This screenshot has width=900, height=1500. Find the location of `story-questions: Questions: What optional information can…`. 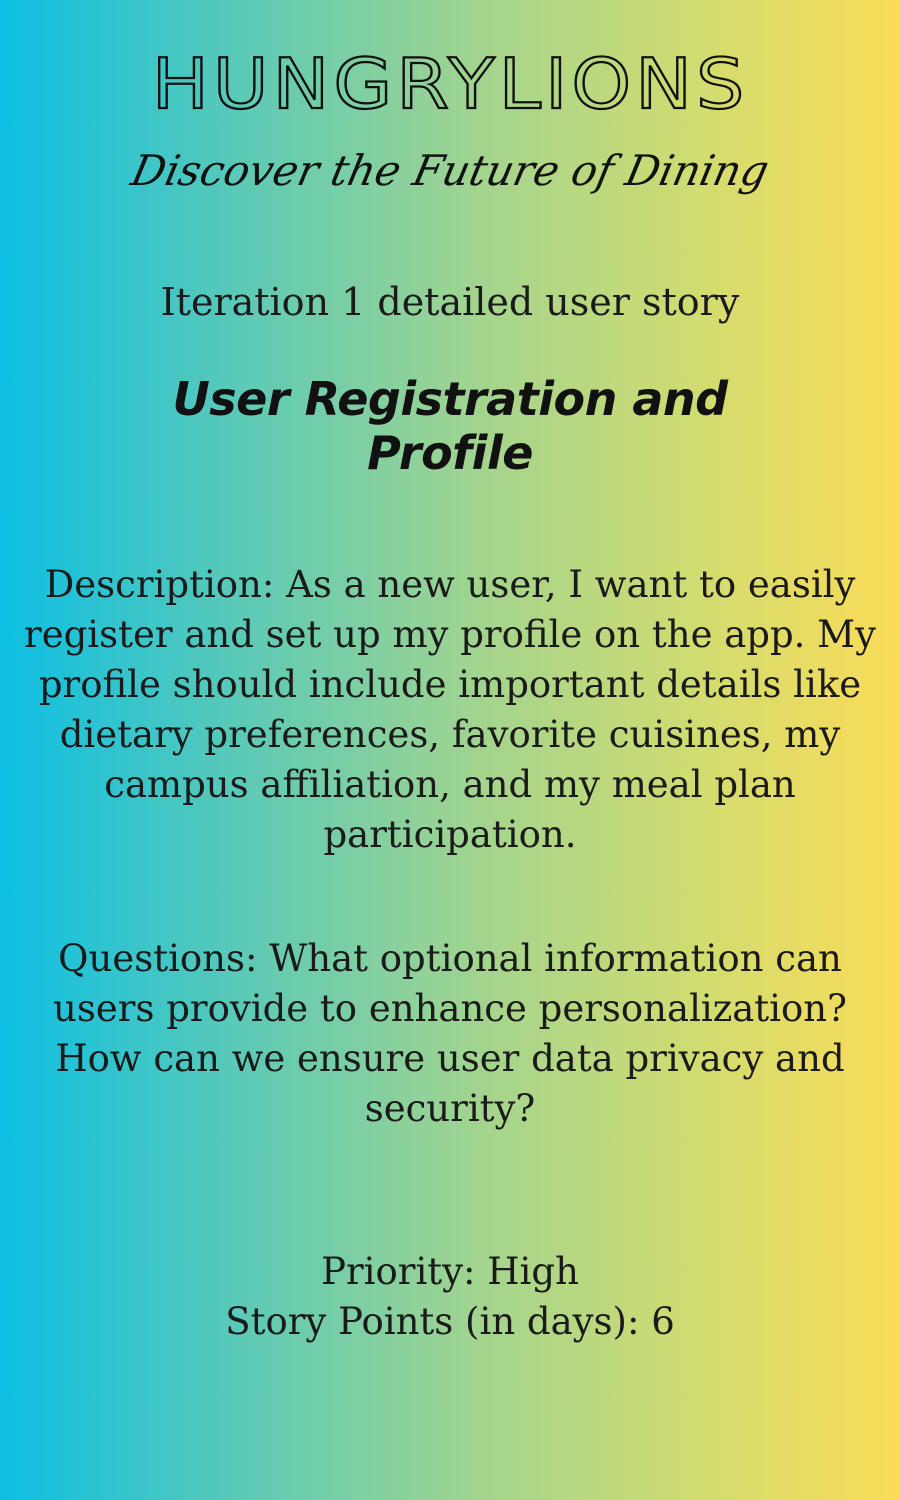

story-questions: Questions: What optional information can… is located at coordinates (450, 1033).